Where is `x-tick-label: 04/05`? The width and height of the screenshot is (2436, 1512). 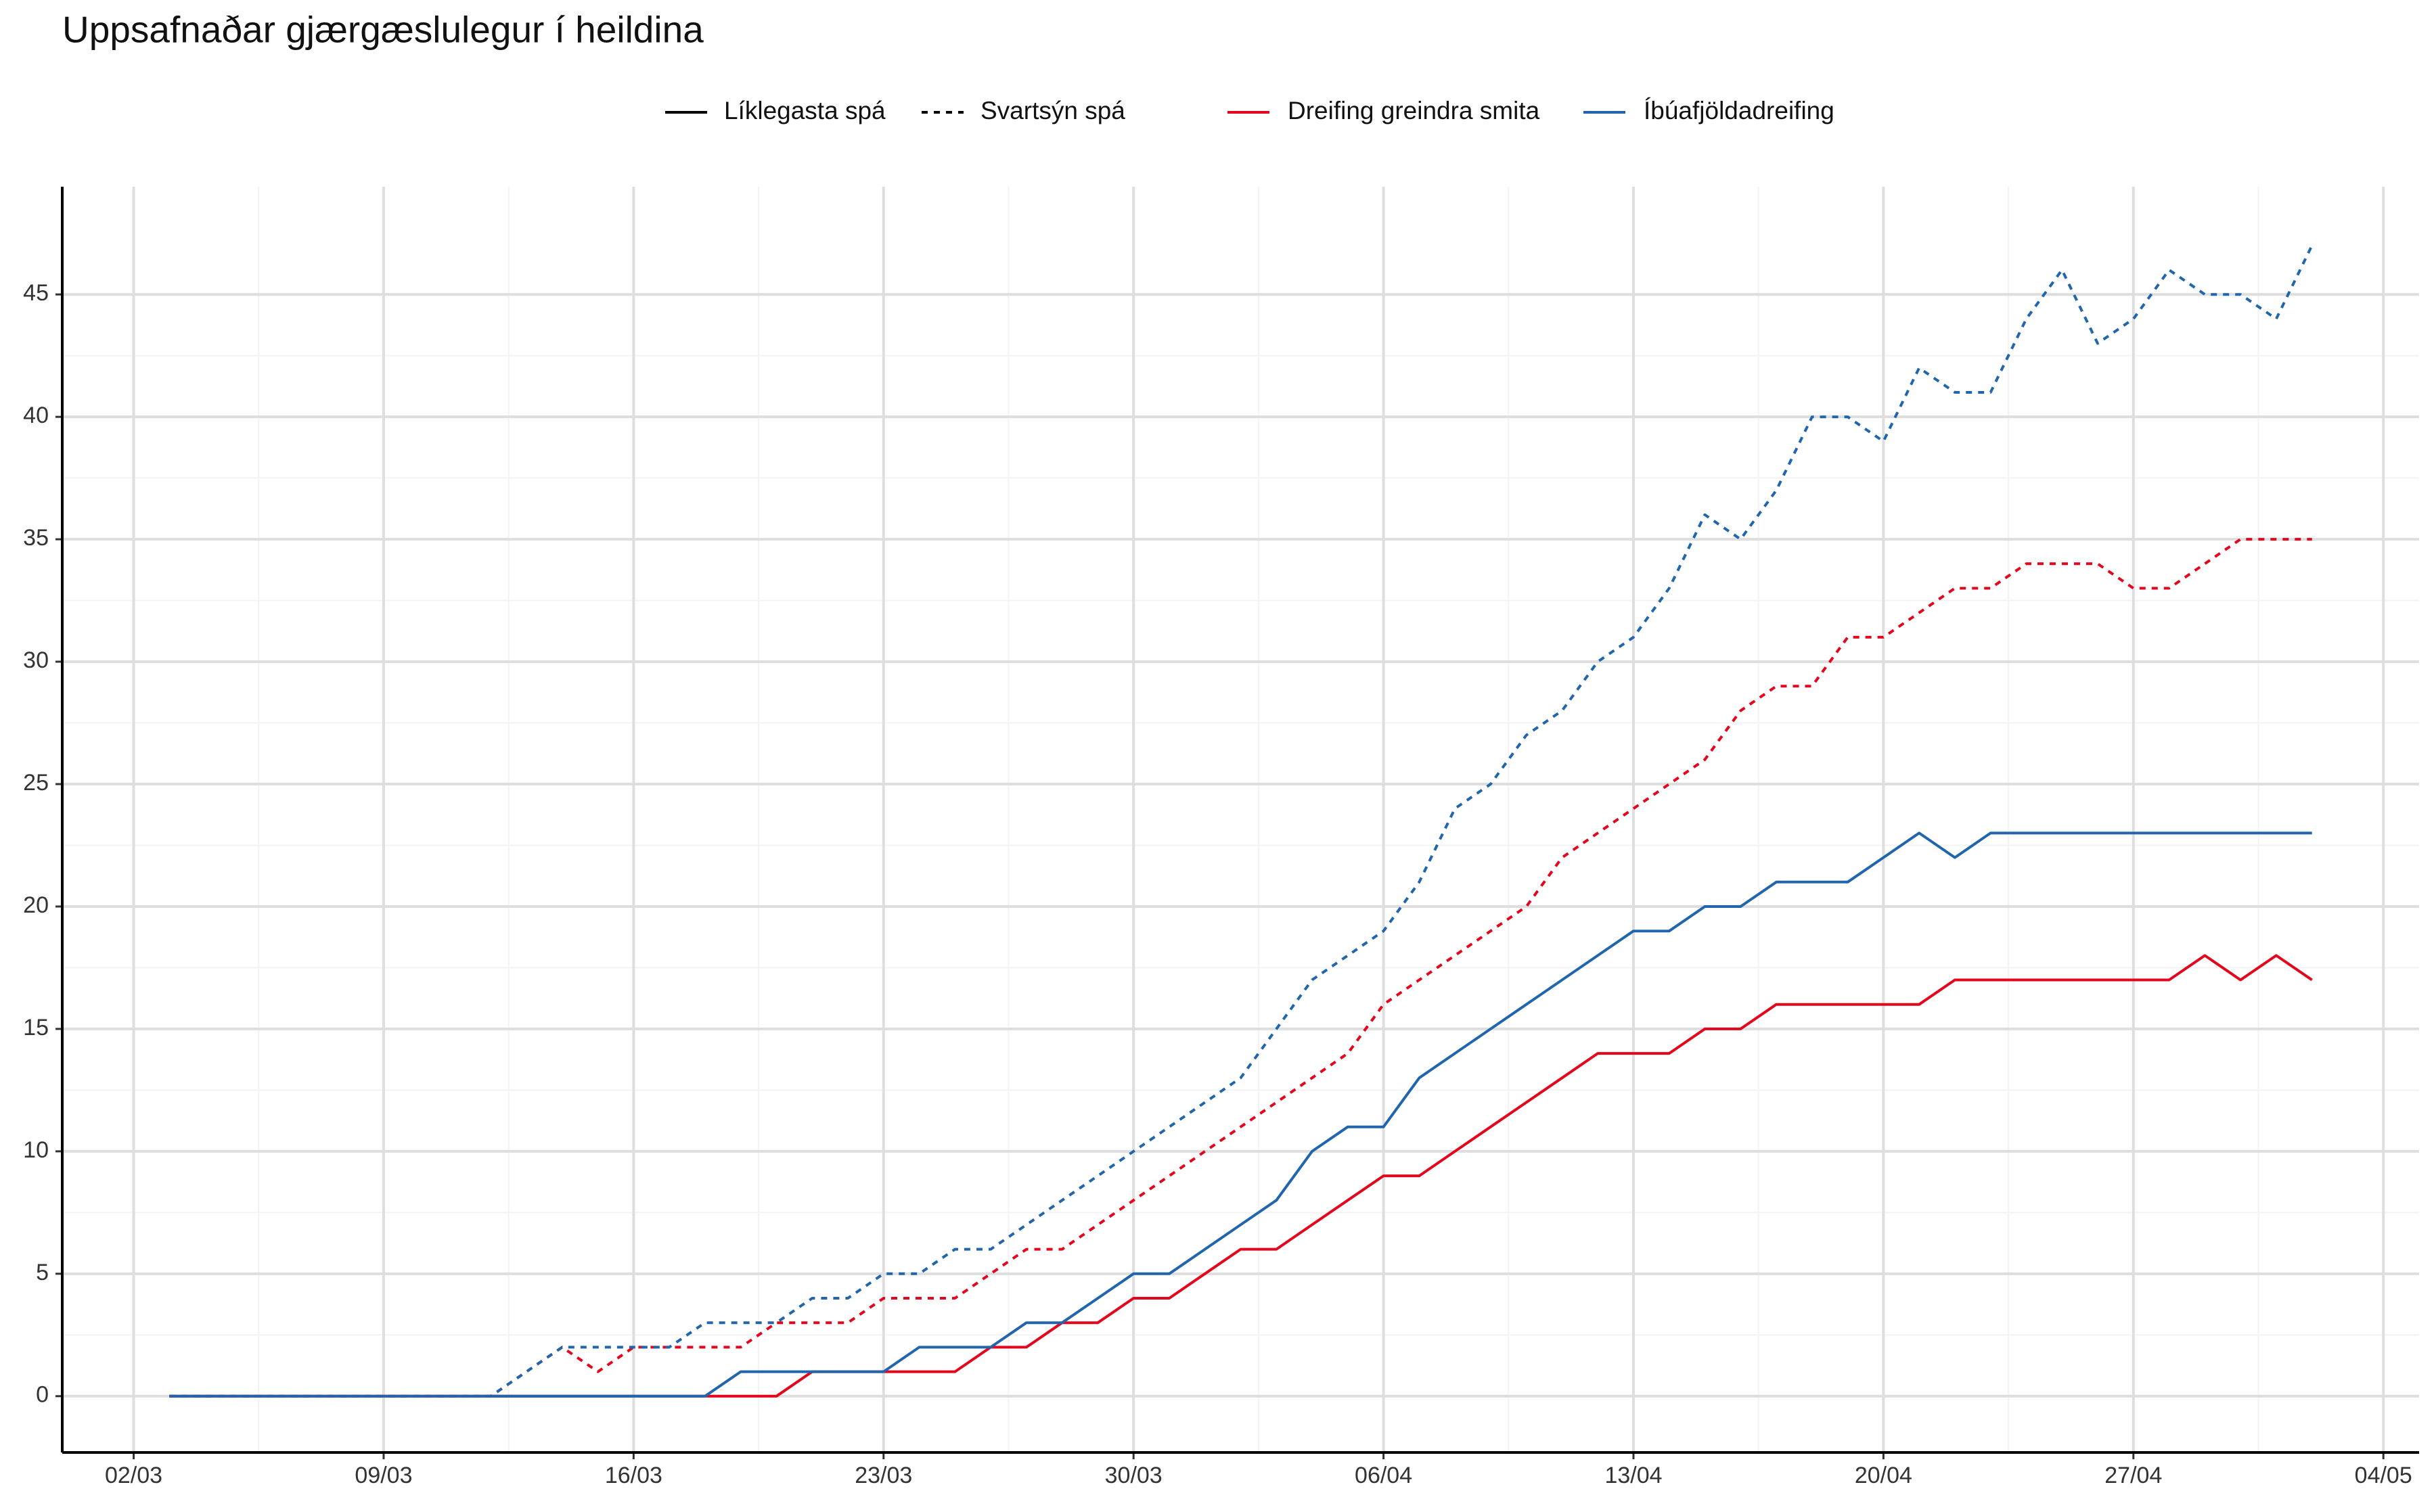 x-tick-label: 04/05 is located at coordinates (2383, 1476).